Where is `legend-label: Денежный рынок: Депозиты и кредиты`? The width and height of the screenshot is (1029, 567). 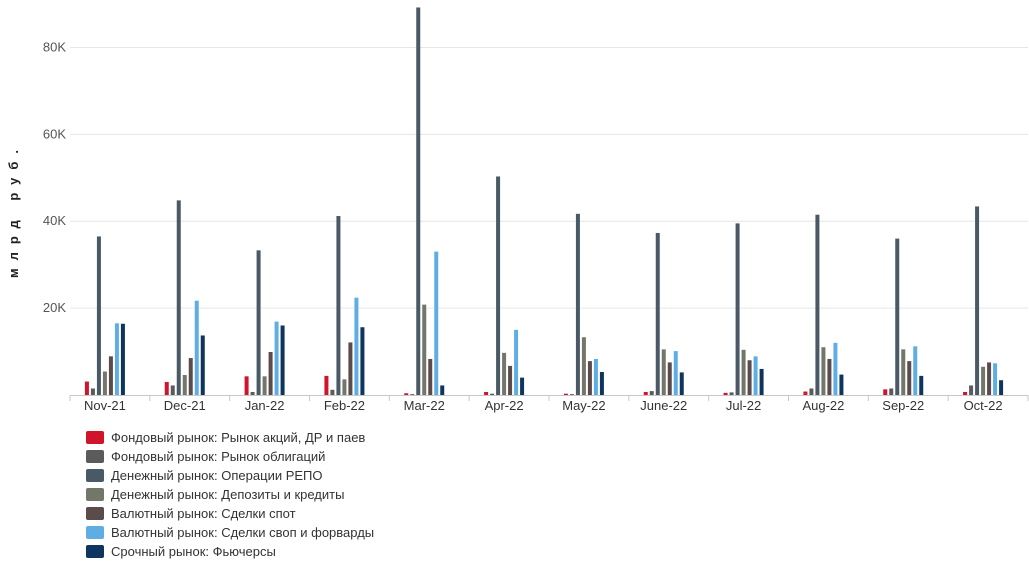
legend-label: Денежный рынок: Депозиты и кредиты is located at coordinates (228, 494).